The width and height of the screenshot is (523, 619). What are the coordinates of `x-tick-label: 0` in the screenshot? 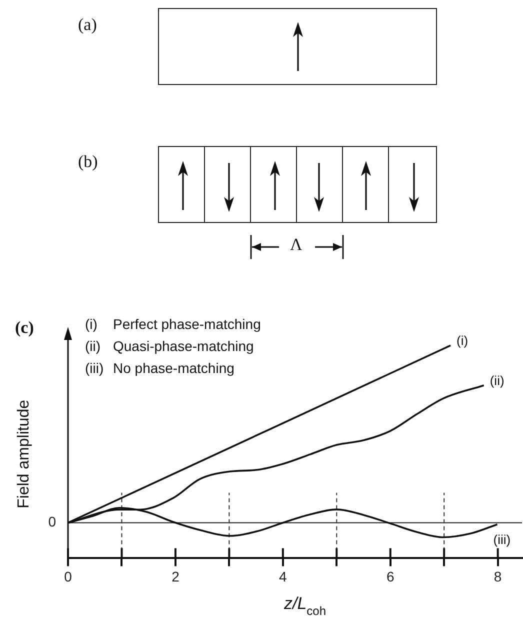 It's located at (68, 576).